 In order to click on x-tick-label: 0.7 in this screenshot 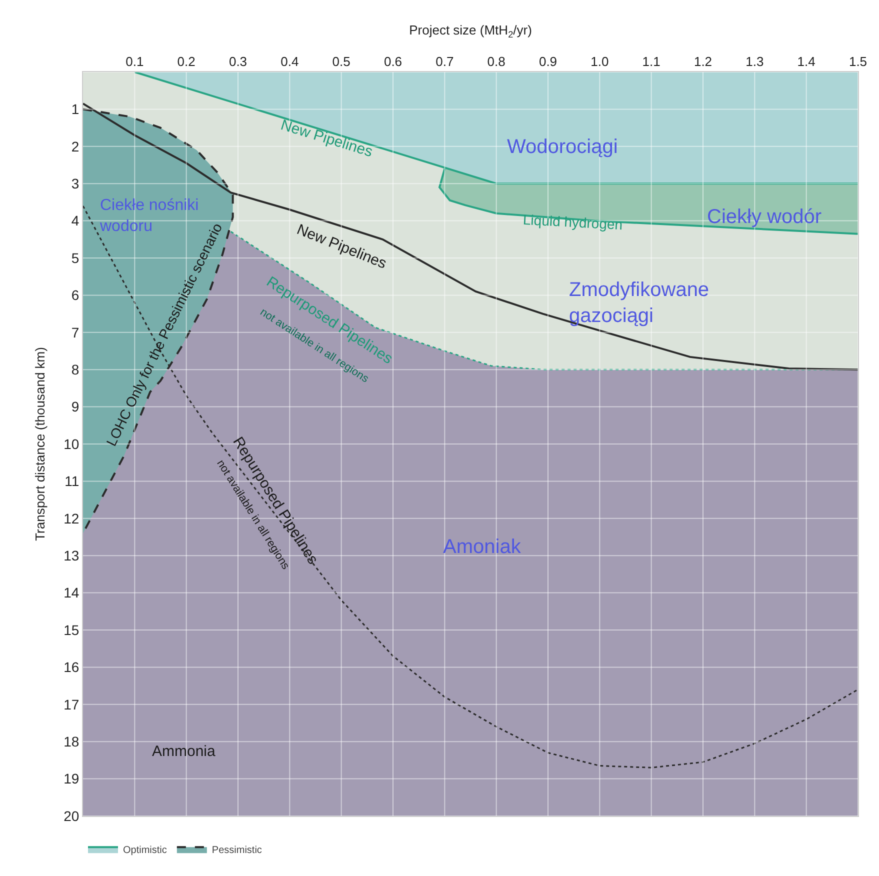, I will do `click(445, 61)`.